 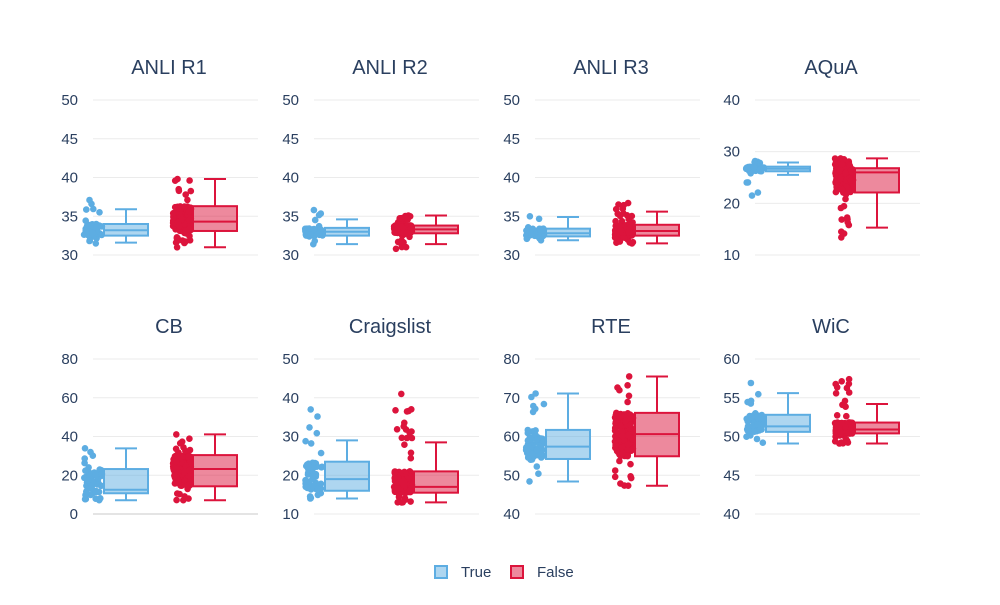 What do you see at coordinates (69, 398) in the screenshot?
I see `y-tick-label: 60` at bounding box center [69, 398].